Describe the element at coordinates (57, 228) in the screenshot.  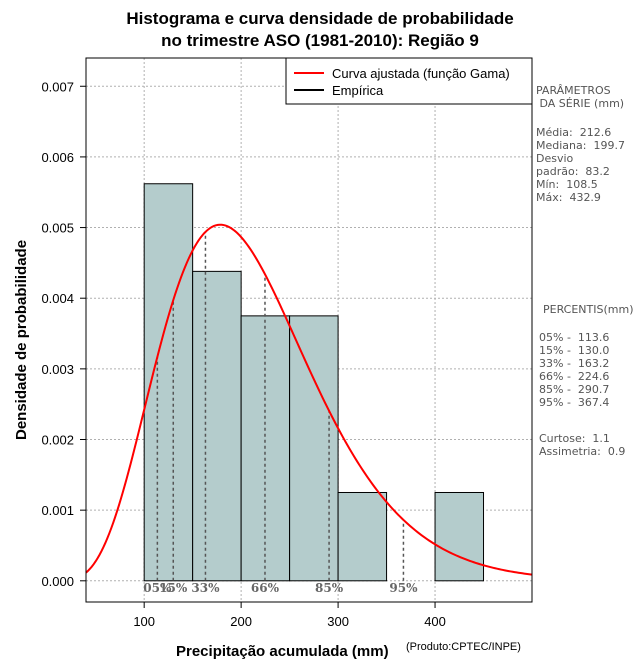
I see `y-tick-label: 0.005` at that location.